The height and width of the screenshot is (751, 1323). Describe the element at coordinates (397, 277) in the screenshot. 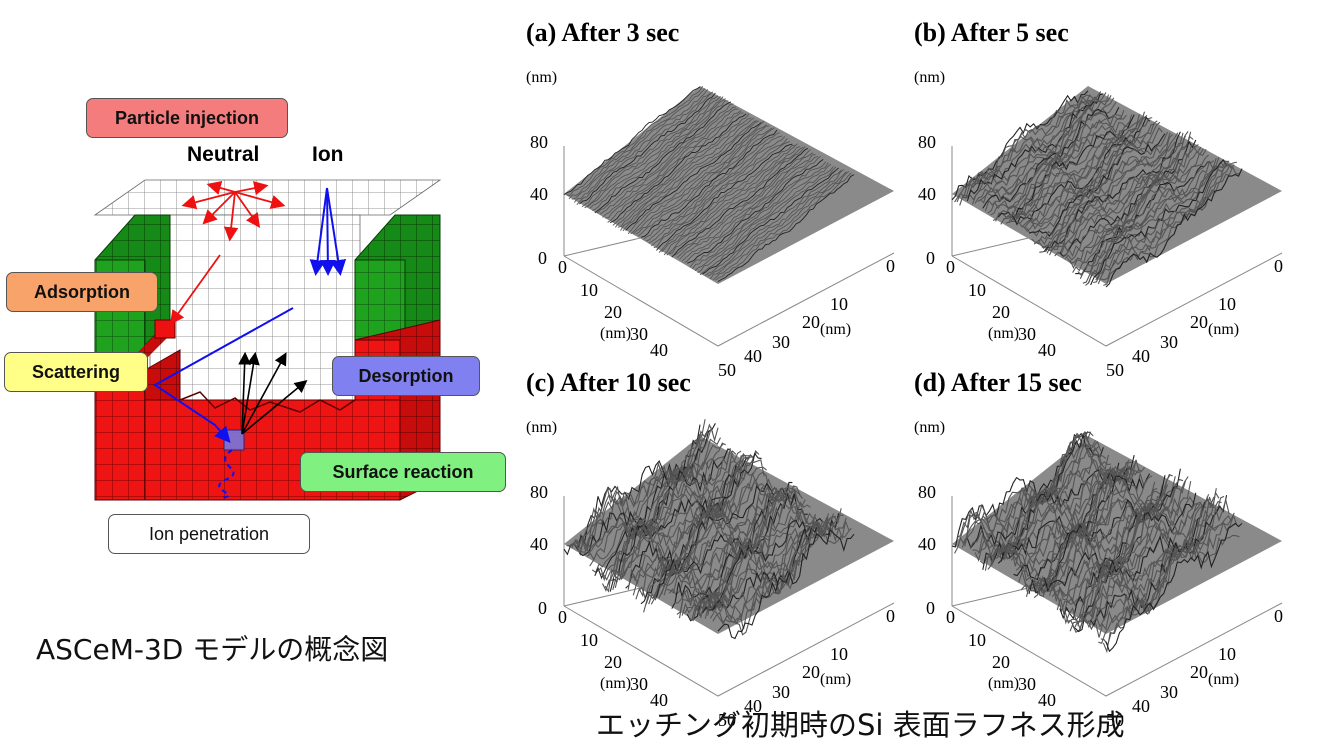

I see `green-wall-right` at that location.